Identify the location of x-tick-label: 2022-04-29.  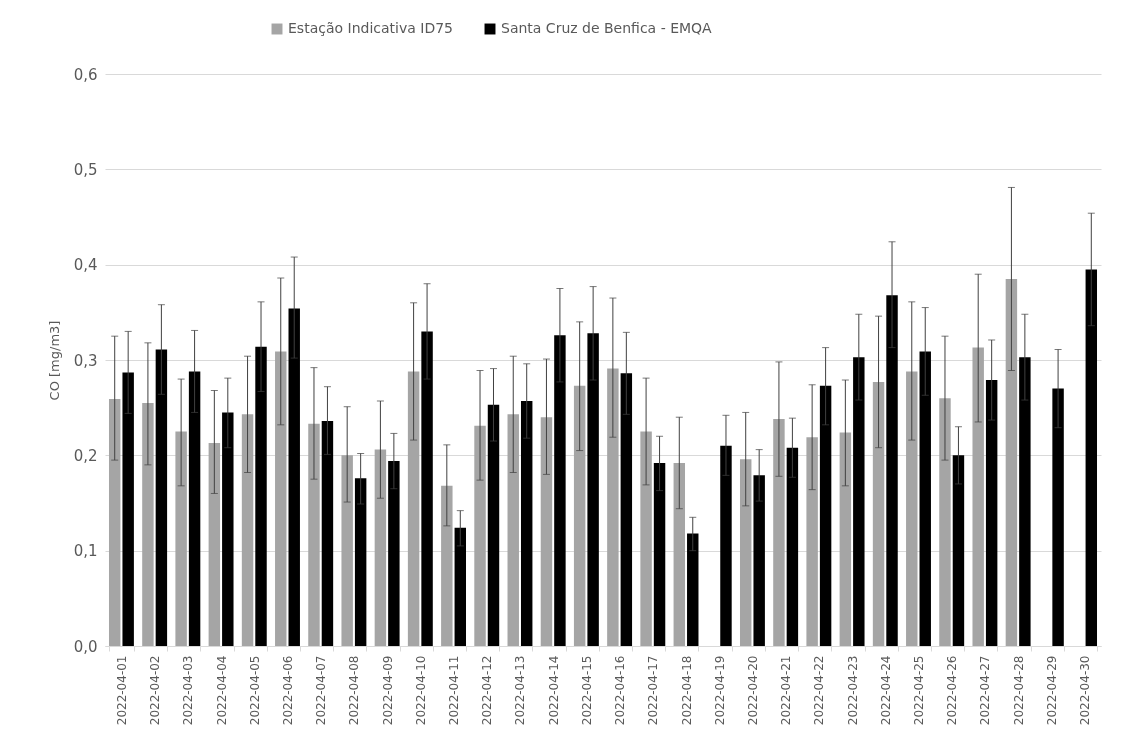
(1051, 690).